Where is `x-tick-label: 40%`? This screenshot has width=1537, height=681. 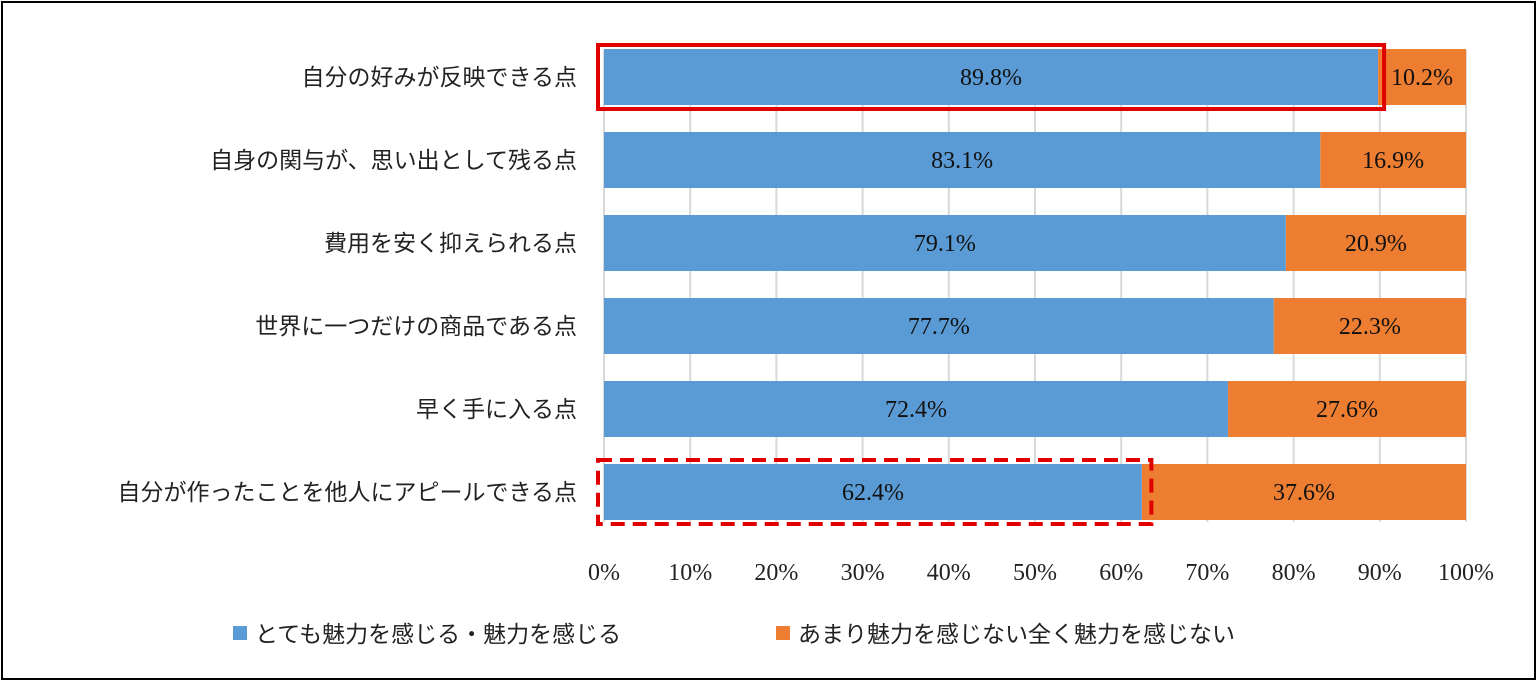
x-tick-label: 40% is located at coordinates (949, 573).